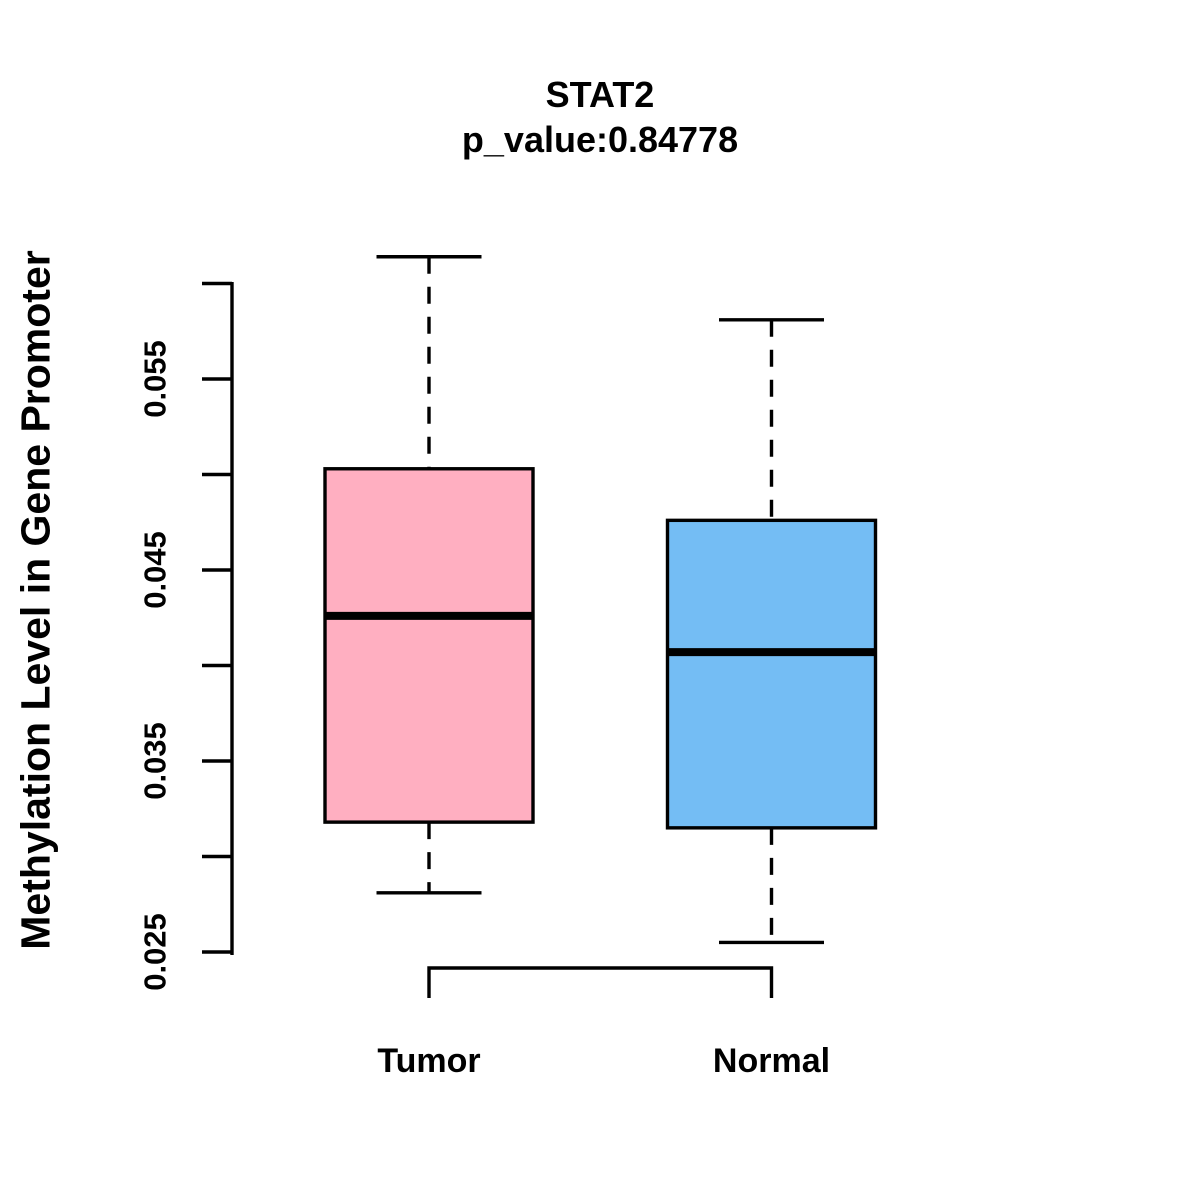 This screenshot has width=1200, height=1200. Describe the element at coordinates (771, 1061) in the screenshot. I see `x-axis-label-normal: Normal` at that location.